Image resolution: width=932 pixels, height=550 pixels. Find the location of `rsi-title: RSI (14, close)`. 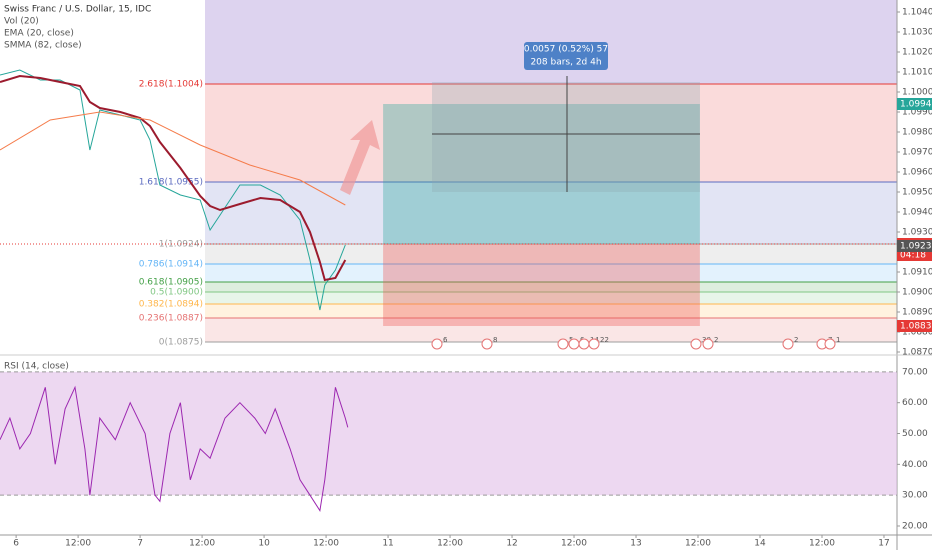

rsi-title: RSI (14, close) is located at coordinates (36, 367).